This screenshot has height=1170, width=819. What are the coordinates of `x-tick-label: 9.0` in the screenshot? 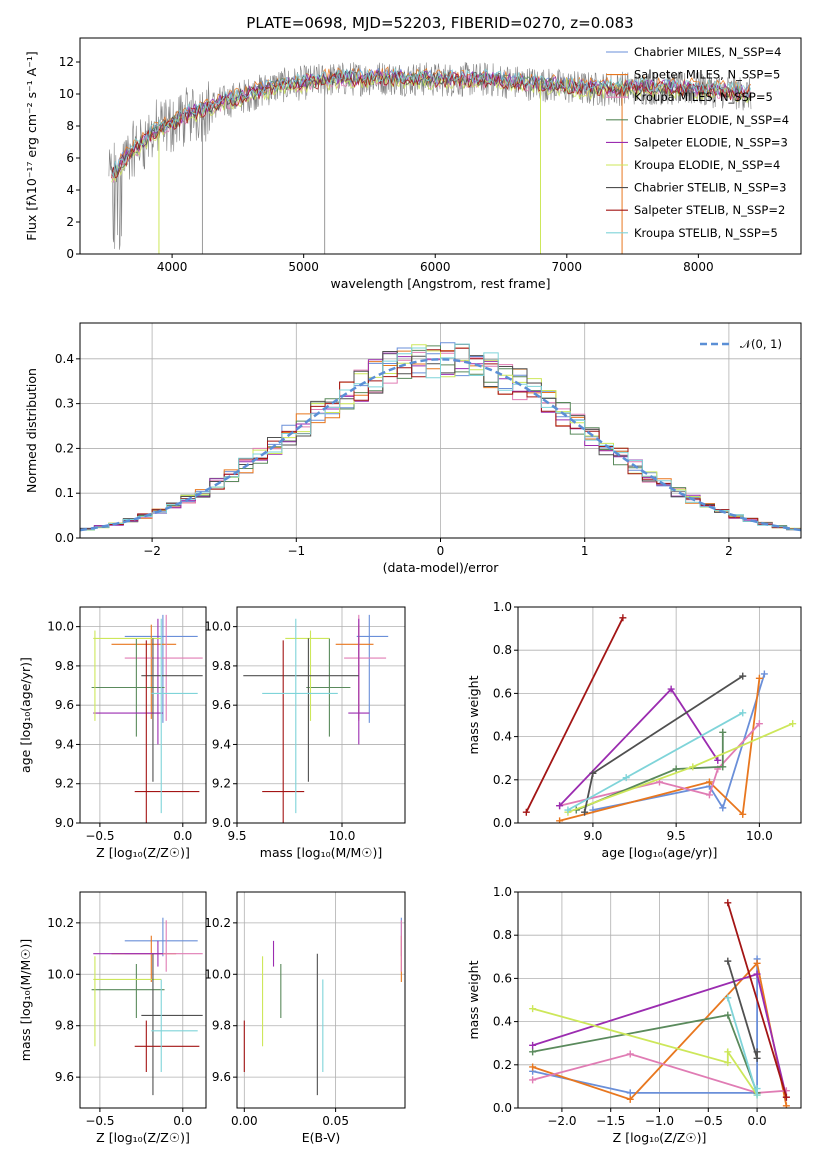 It's located at (592, 836).